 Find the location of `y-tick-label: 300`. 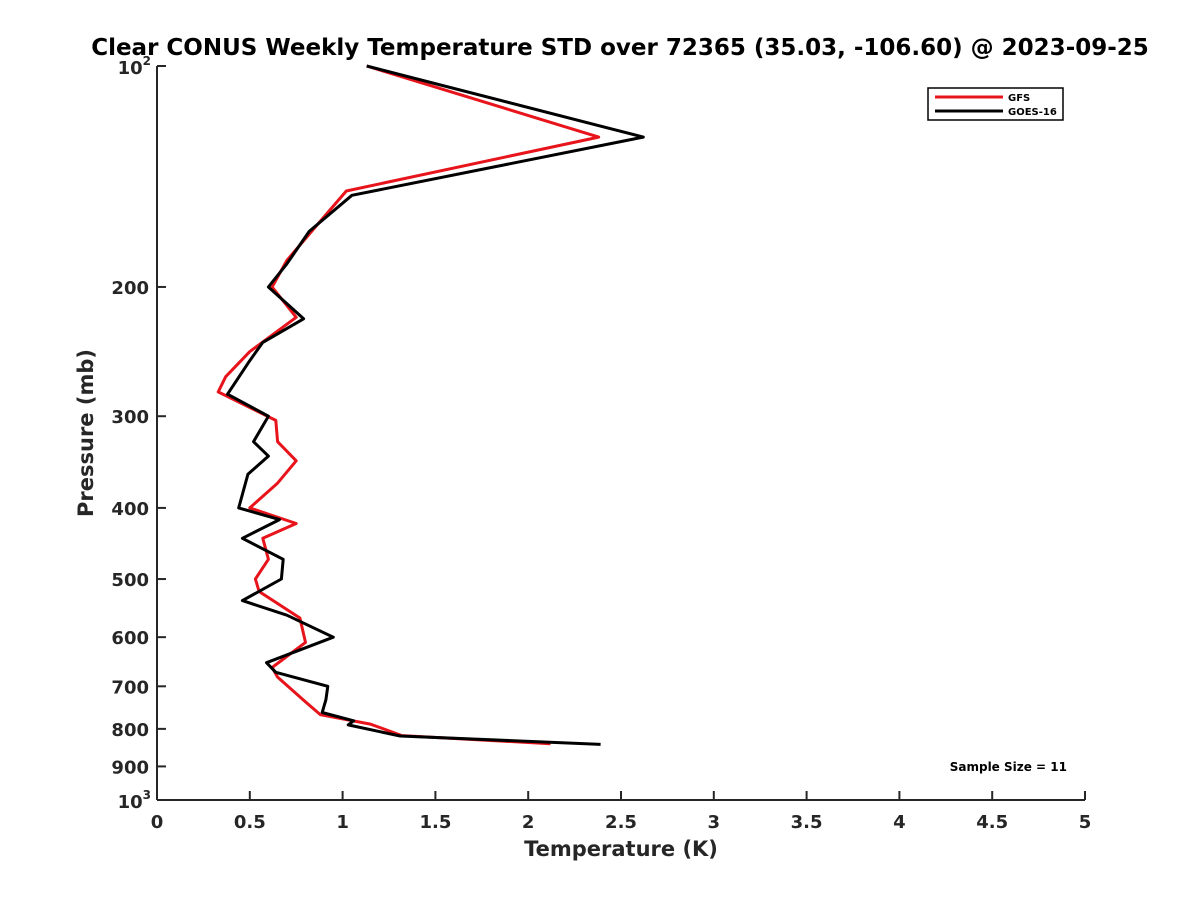

y-tick-label: 300 is located at coordinates (130, 417).